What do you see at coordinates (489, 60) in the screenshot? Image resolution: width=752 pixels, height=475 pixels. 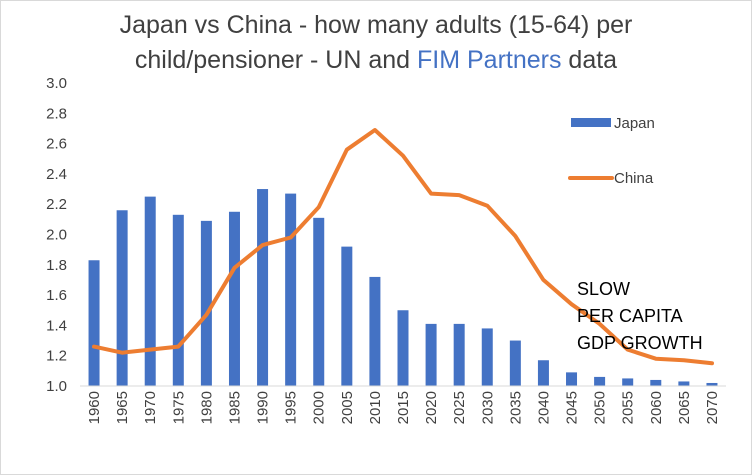 I see `title-highlight: FIM Partners` at bounding box center [489, 60].